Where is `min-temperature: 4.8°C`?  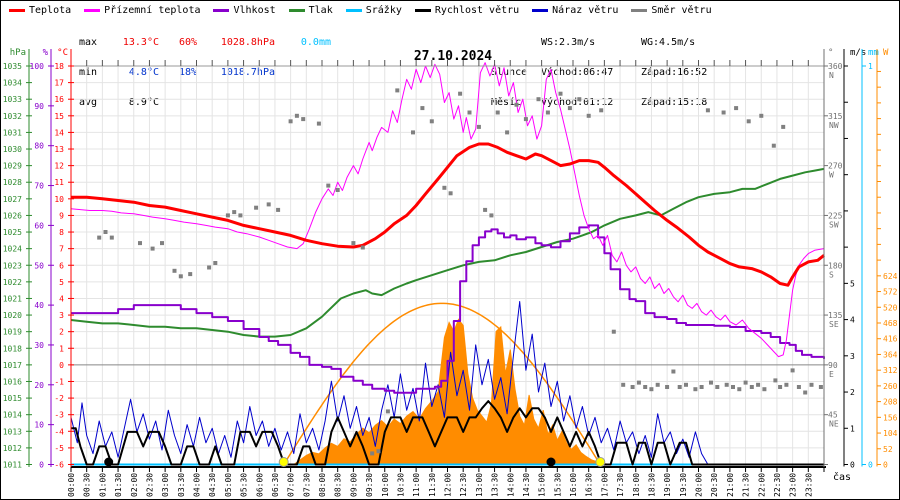
min-temperature: 4.8°C is located at coordinates (143, 72).